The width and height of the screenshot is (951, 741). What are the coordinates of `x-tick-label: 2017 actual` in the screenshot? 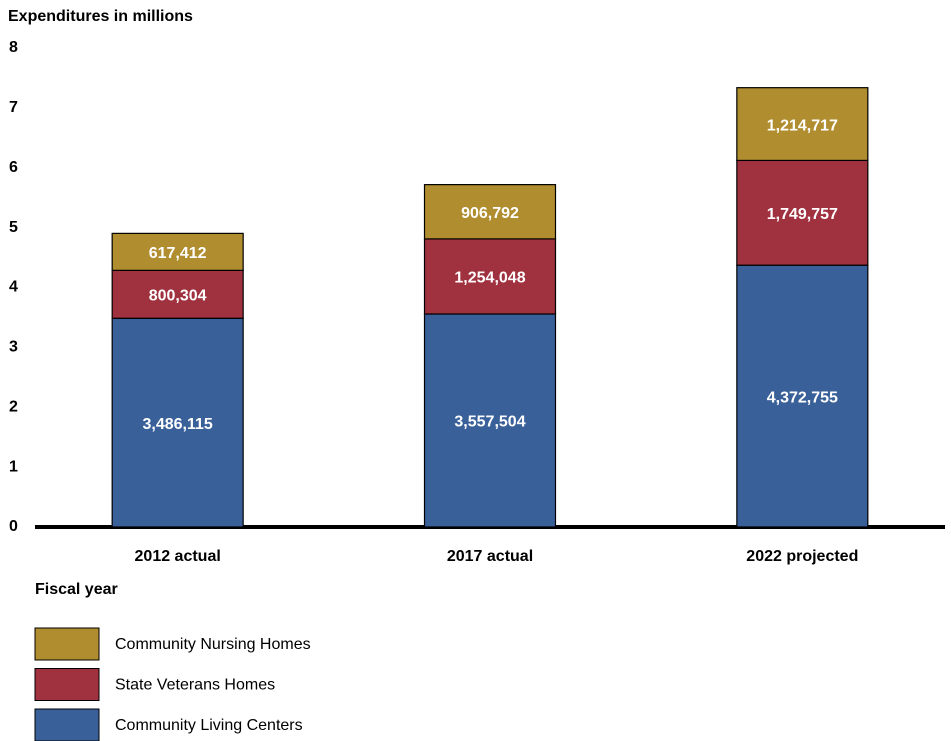 It's located at (490, 556).